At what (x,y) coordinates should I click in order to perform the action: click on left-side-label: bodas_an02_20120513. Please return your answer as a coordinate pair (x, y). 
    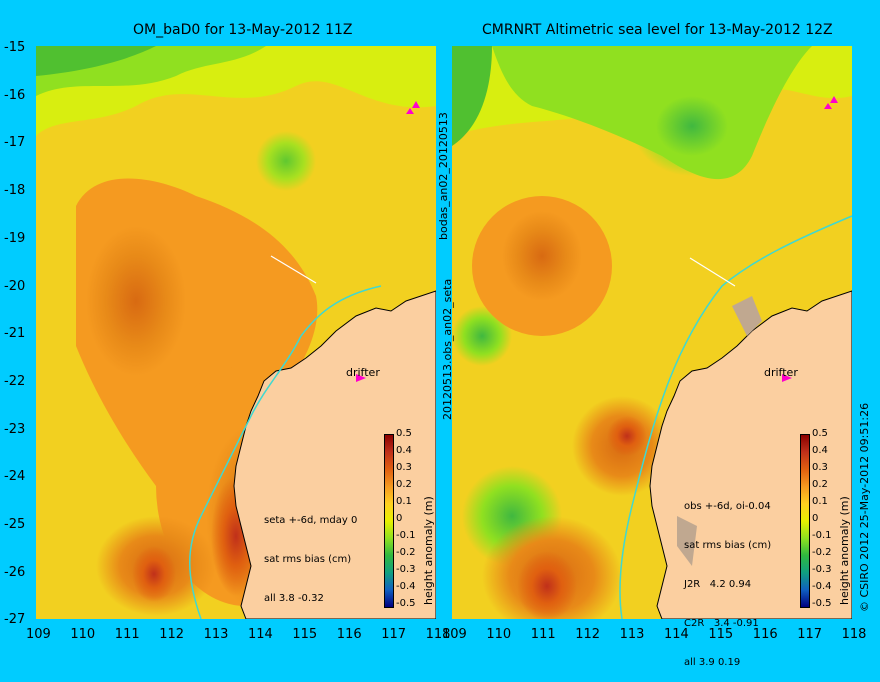
    Looking at the image, I should click on (443, 176).